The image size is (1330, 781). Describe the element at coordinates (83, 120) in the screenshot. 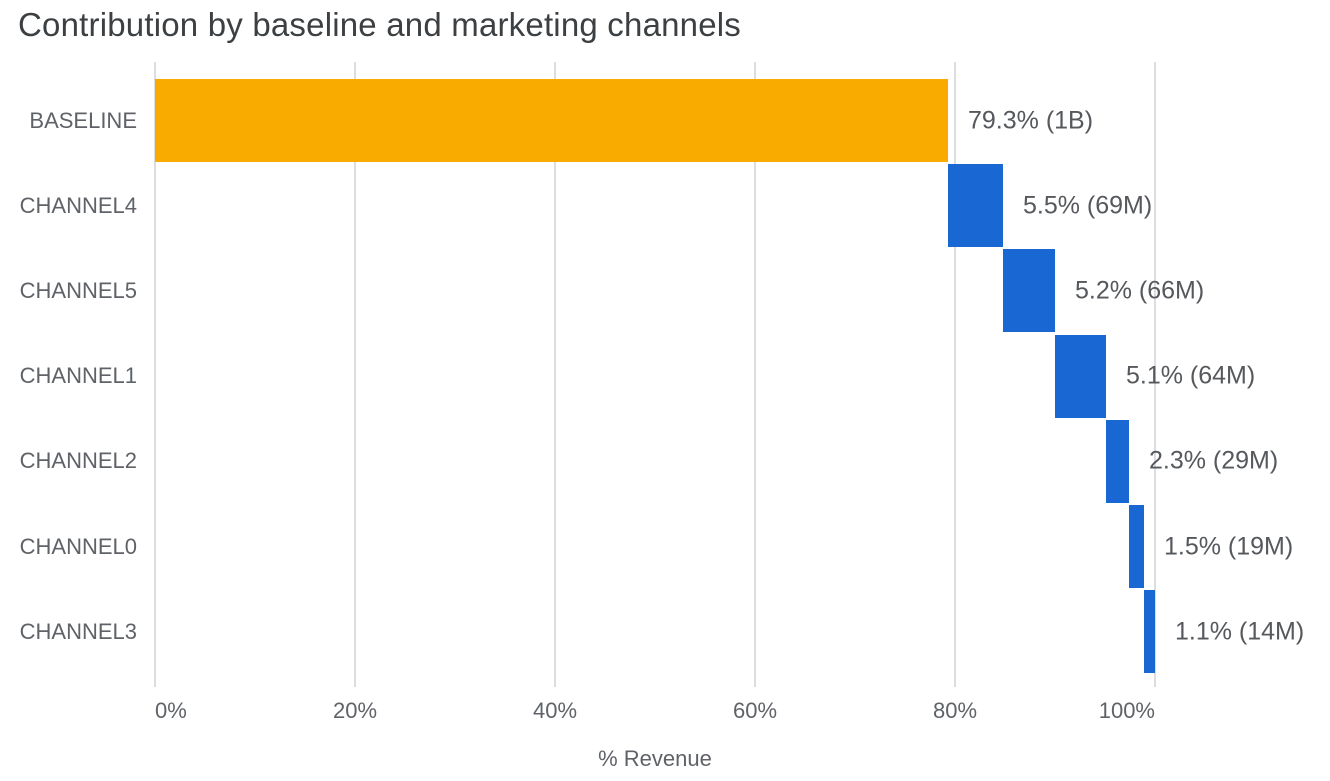

I see `category-label-baseline: BASELINE` at that location.